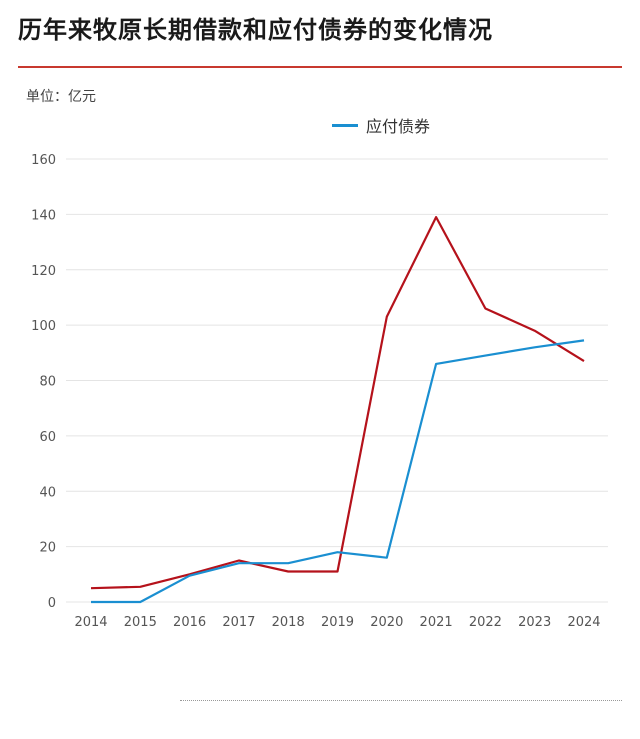  What do you see at coordinates (238, 622) in the screenshot?
I see `x-tick-label: 2017` at bounding box center [238, 622].